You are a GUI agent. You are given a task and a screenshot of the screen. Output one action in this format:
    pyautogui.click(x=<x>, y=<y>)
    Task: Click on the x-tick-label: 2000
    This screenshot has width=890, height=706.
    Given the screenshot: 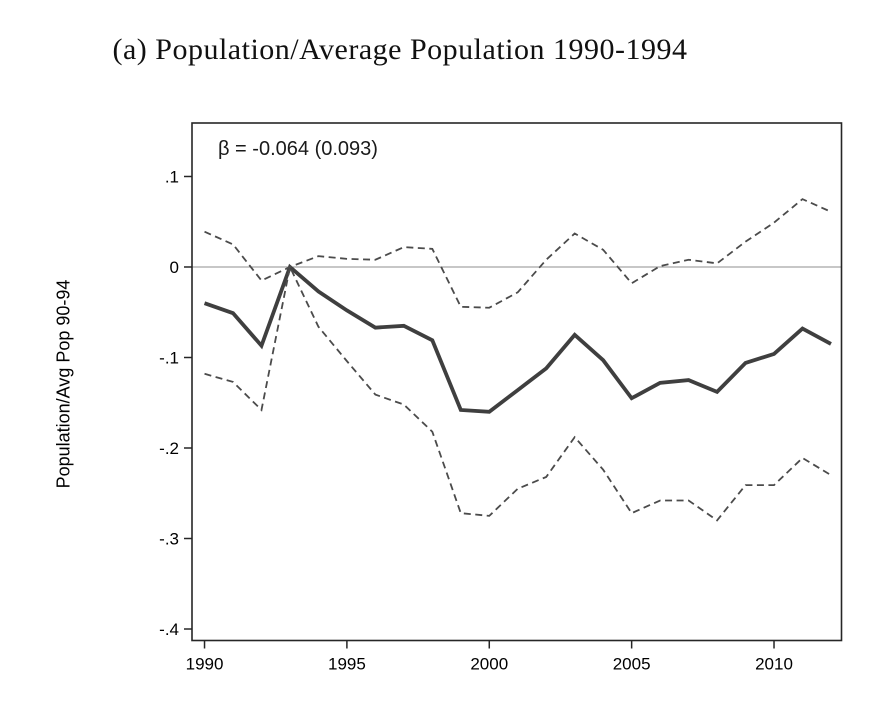 What is the action you would take?
    pyautogui.click(x=489, y=664)
    